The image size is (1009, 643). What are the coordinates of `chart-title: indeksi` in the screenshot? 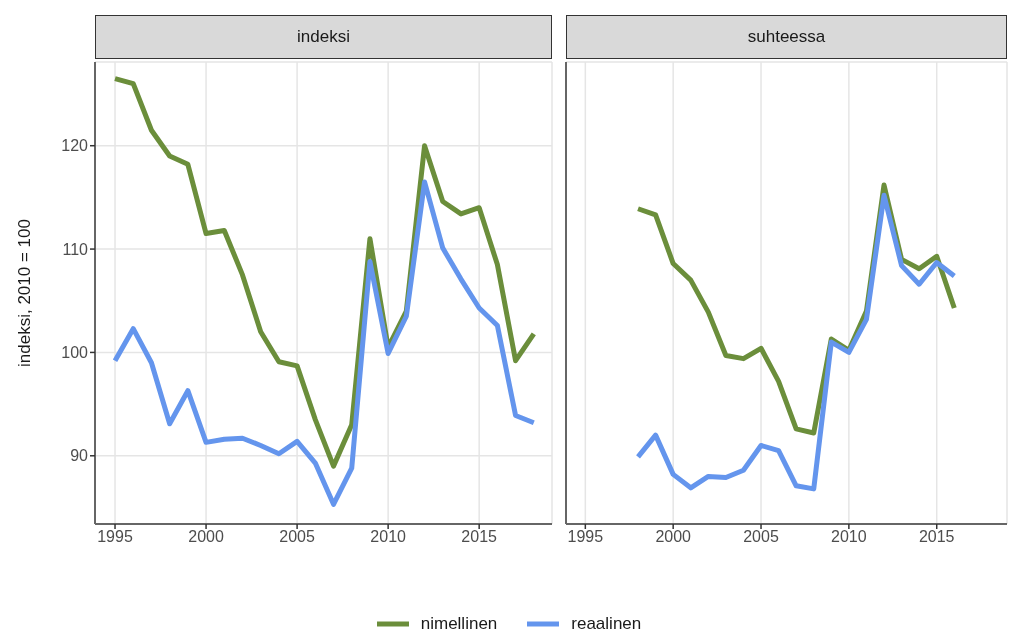 It's located at (323, 37).